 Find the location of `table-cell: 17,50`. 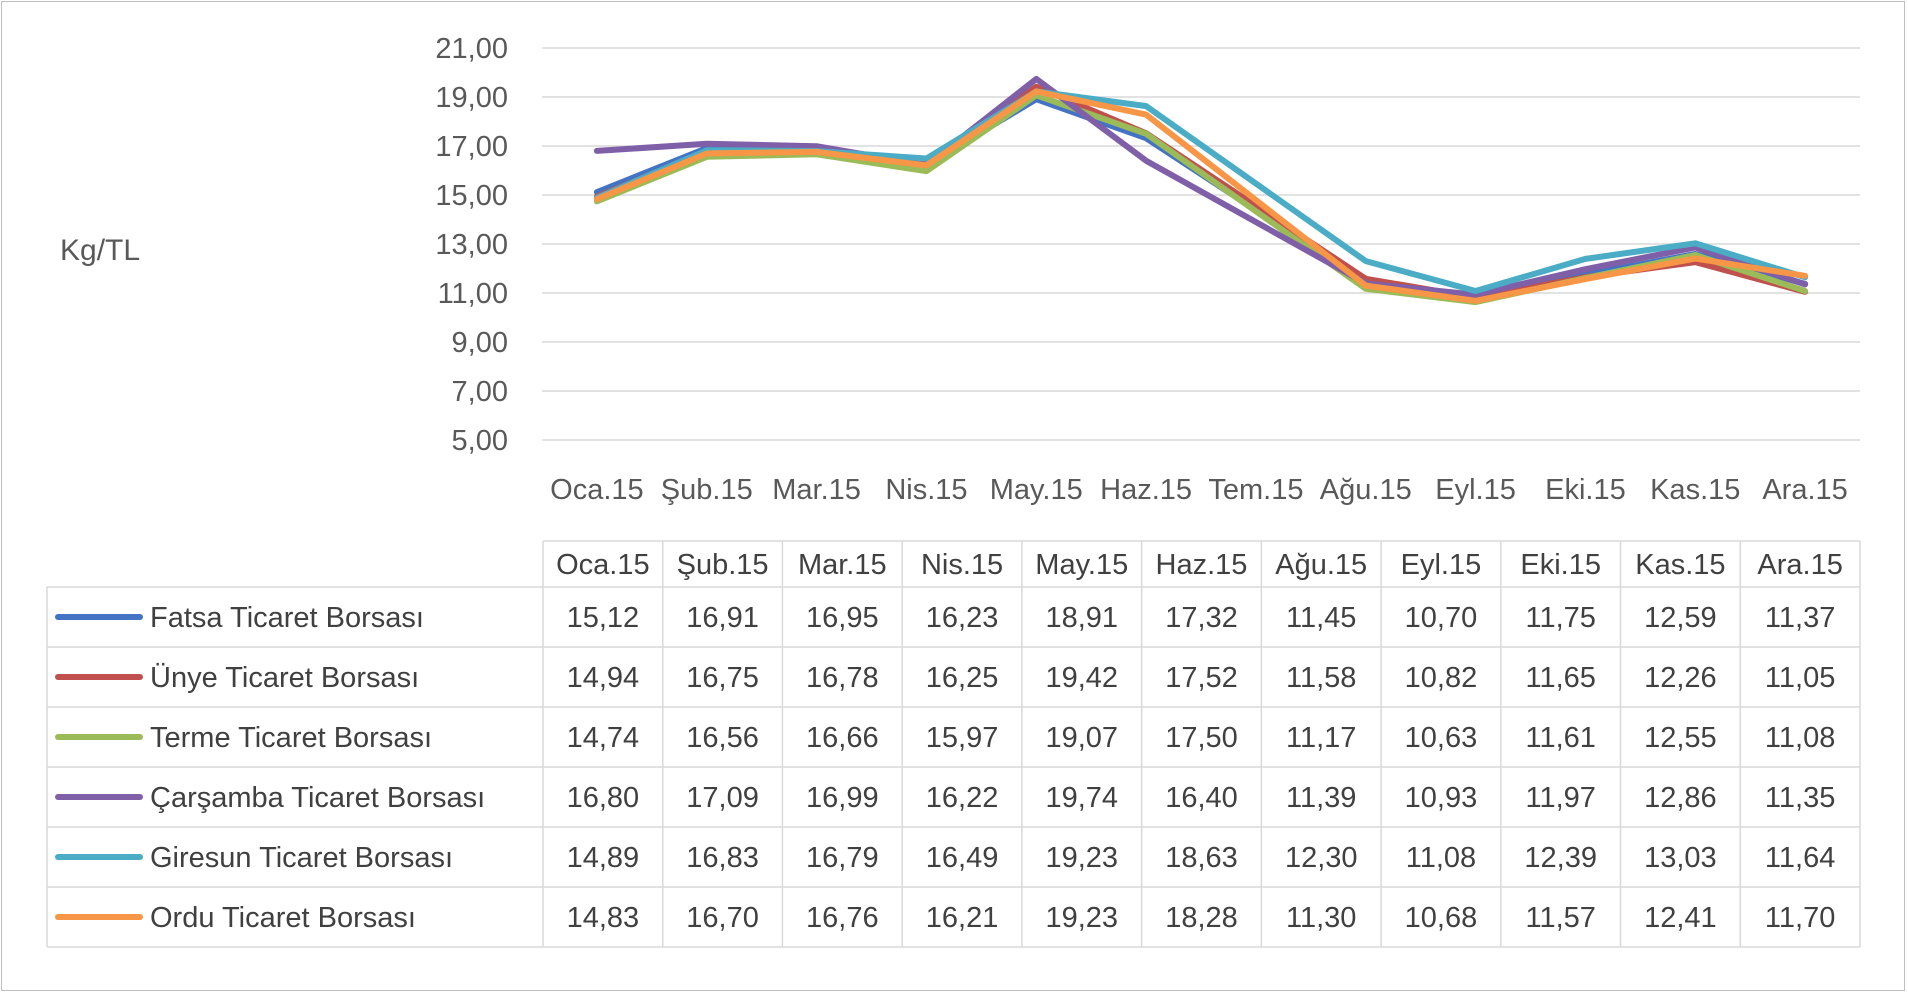

table-cell: 17,50 is located at coordinates (1201, 738).